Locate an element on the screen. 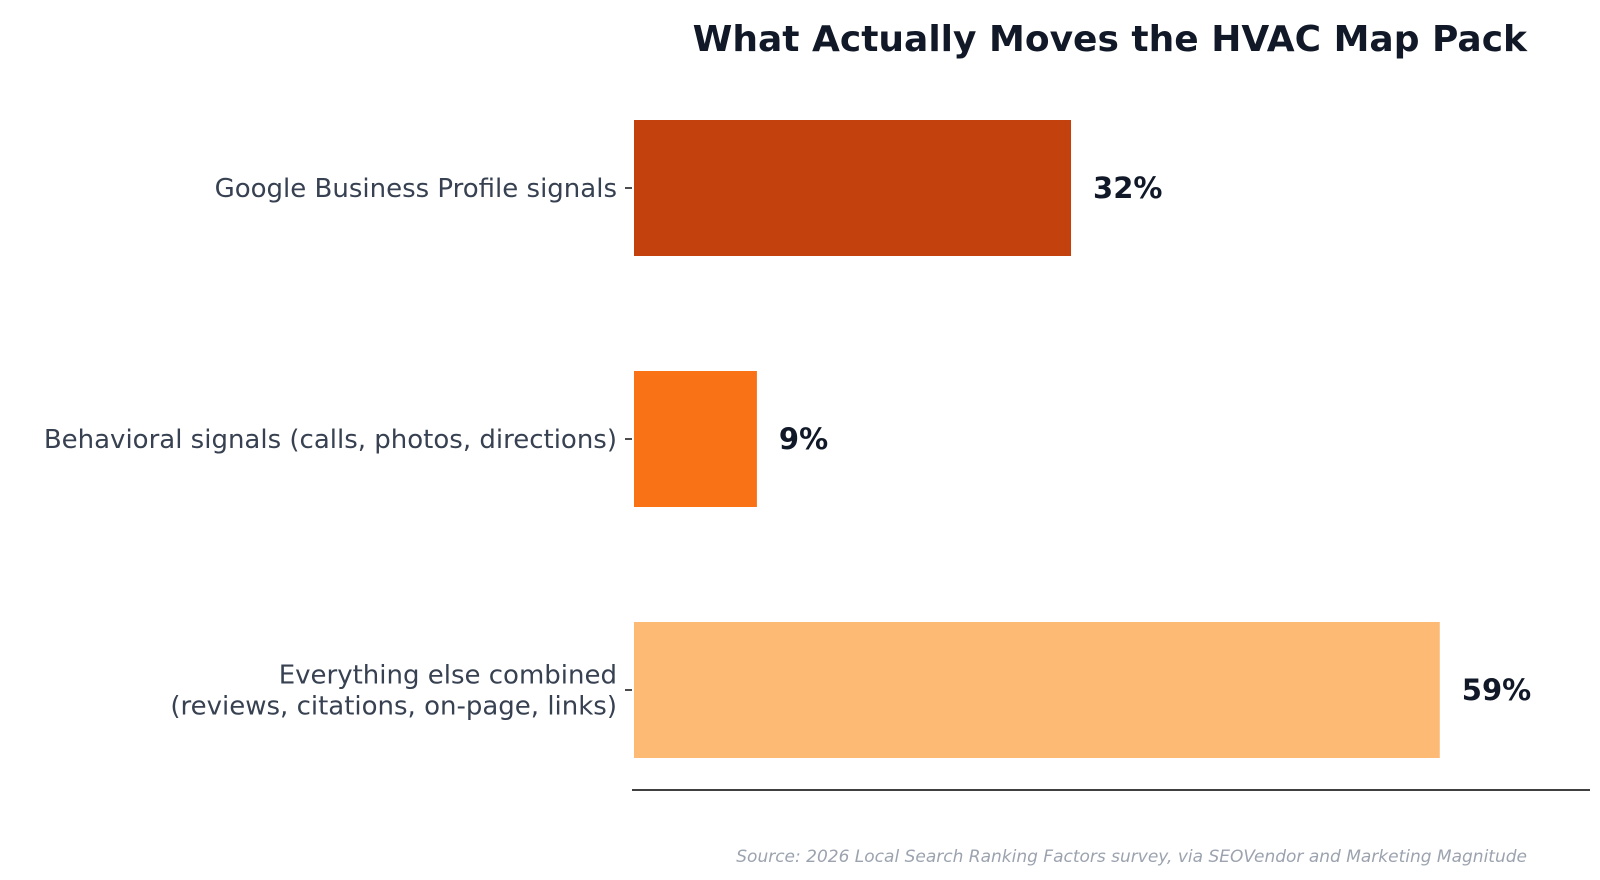 This screenshot has height=880, width=1600. category-label-2-line-0: Everything else combined is located at coordinates (448, 676).